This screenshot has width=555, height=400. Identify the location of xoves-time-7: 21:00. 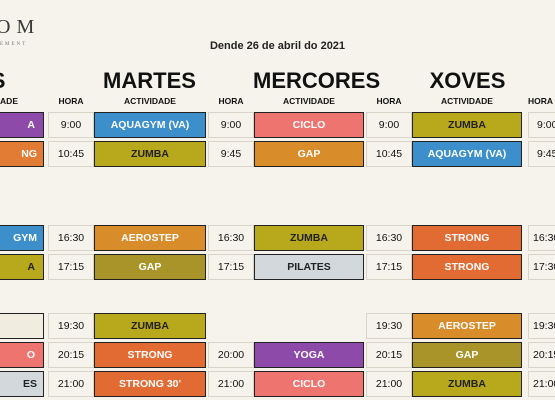
(389, 384).